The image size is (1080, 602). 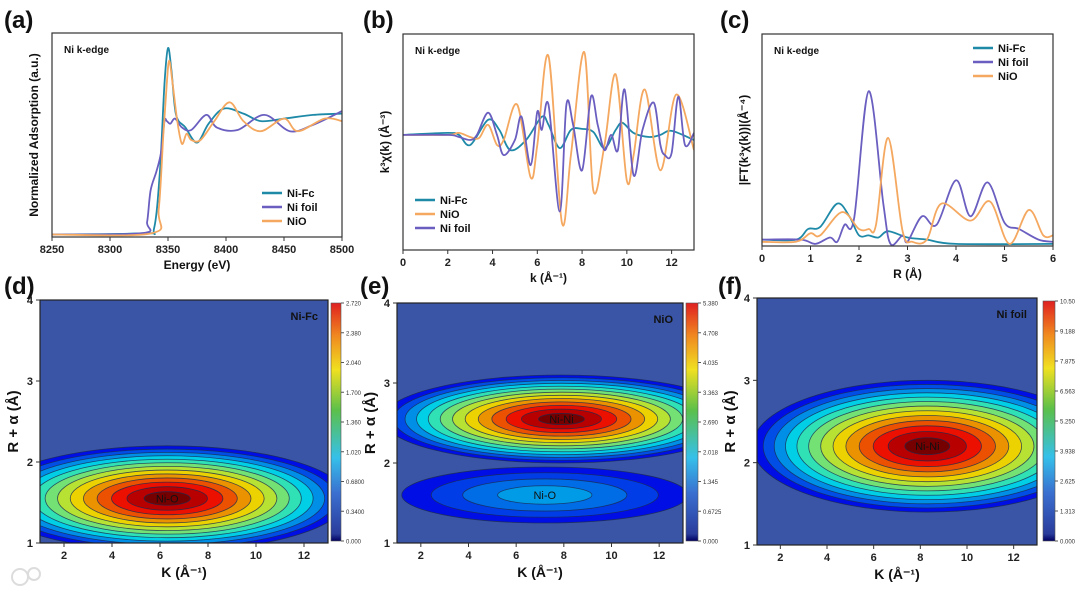 I want to click on colorbar-tick-label: 6.563, so click(x=1068, y=393).